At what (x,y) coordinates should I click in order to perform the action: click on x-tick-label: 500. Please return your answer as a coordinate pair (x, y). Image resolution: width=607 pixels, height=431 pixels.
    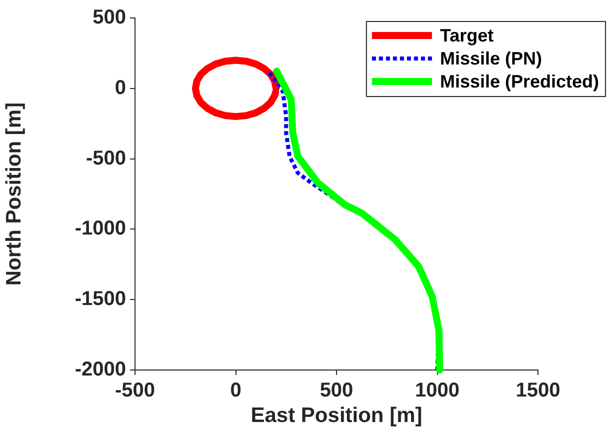
    Looking at the image, I should click on (337, 391).